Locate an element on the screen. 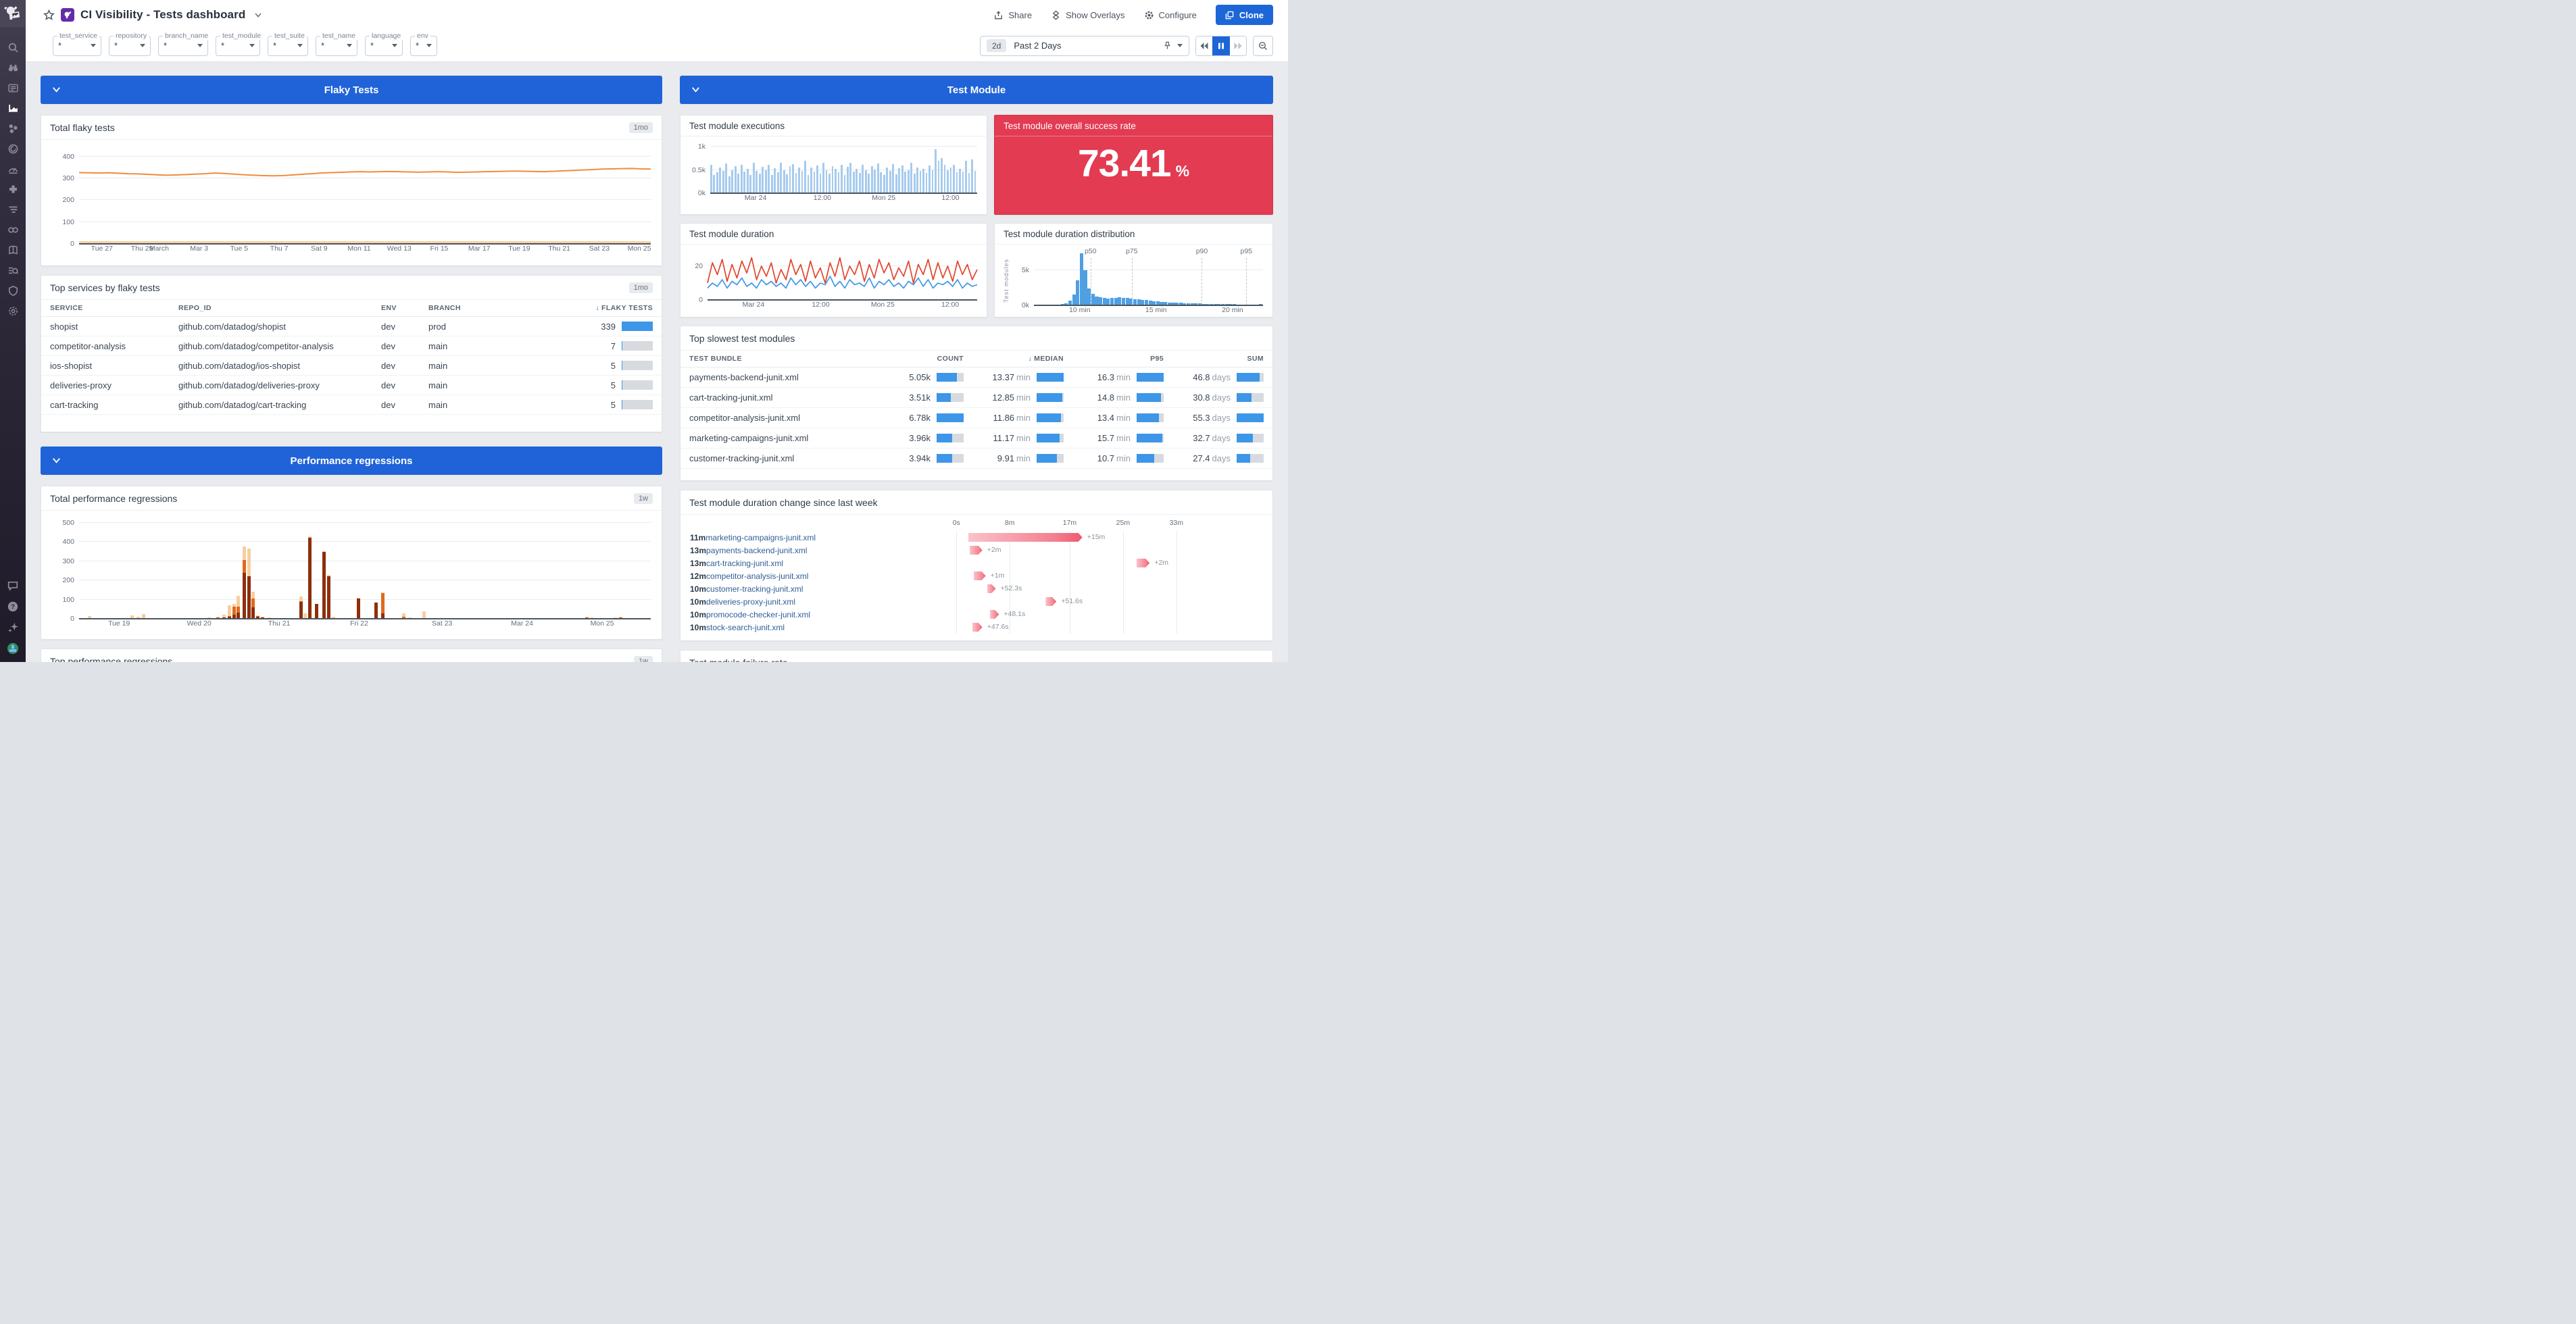 This screenshot has width=2576, height=1324. change-row: 10mstock-search-junit.xml +47.6s is located at coordinates (849, 627).